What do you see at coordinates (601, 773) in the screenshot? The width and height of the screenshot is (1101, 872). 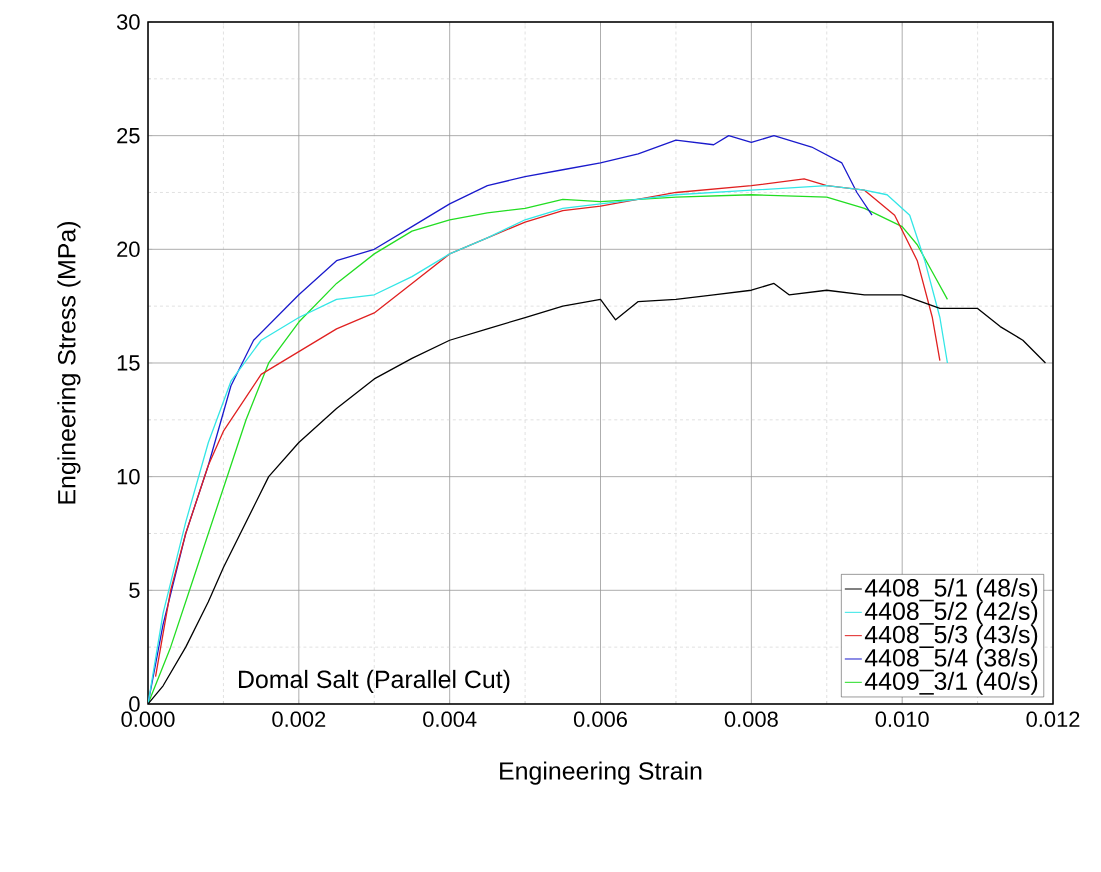 I see `x-axis-title: Engineering Strain` at bounding box center [601, 773].